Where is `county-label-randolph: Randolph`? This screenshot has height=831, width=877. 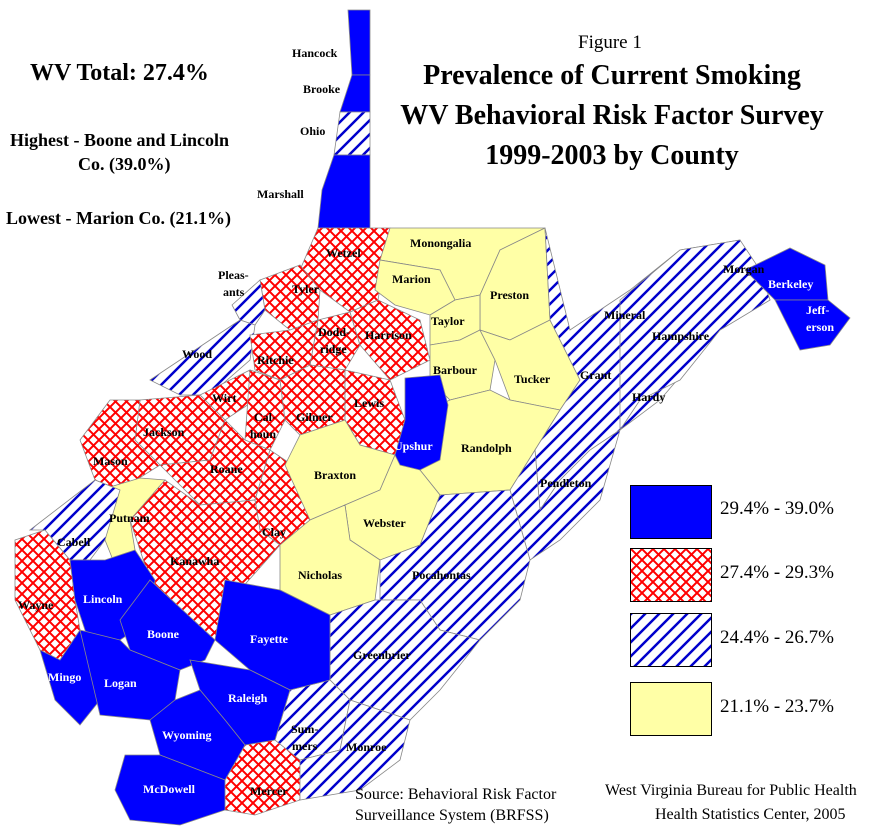
county-label-randolph: Randolph is located at coordinates (486, 448).